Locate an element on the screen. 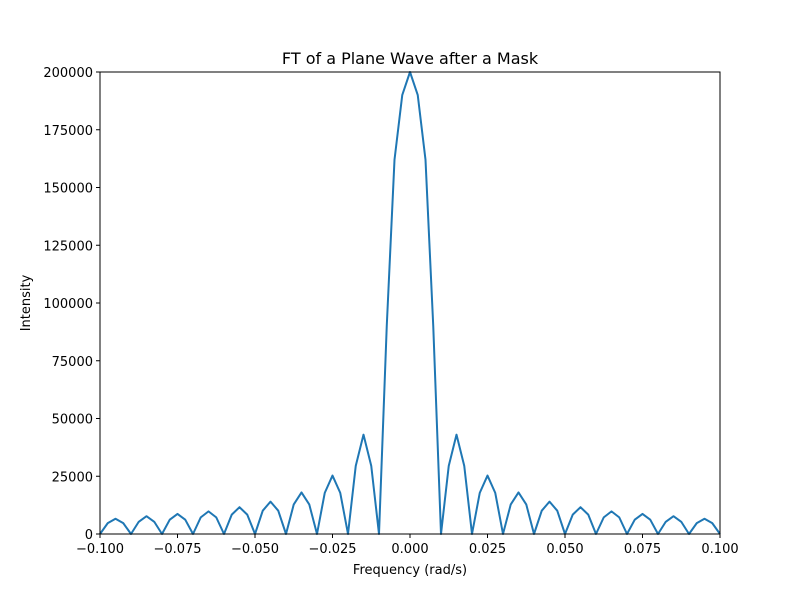 The image size is (800, 604). chart-title: FT of a Plane Wave after a Mask is located at coordinates (410, 58).